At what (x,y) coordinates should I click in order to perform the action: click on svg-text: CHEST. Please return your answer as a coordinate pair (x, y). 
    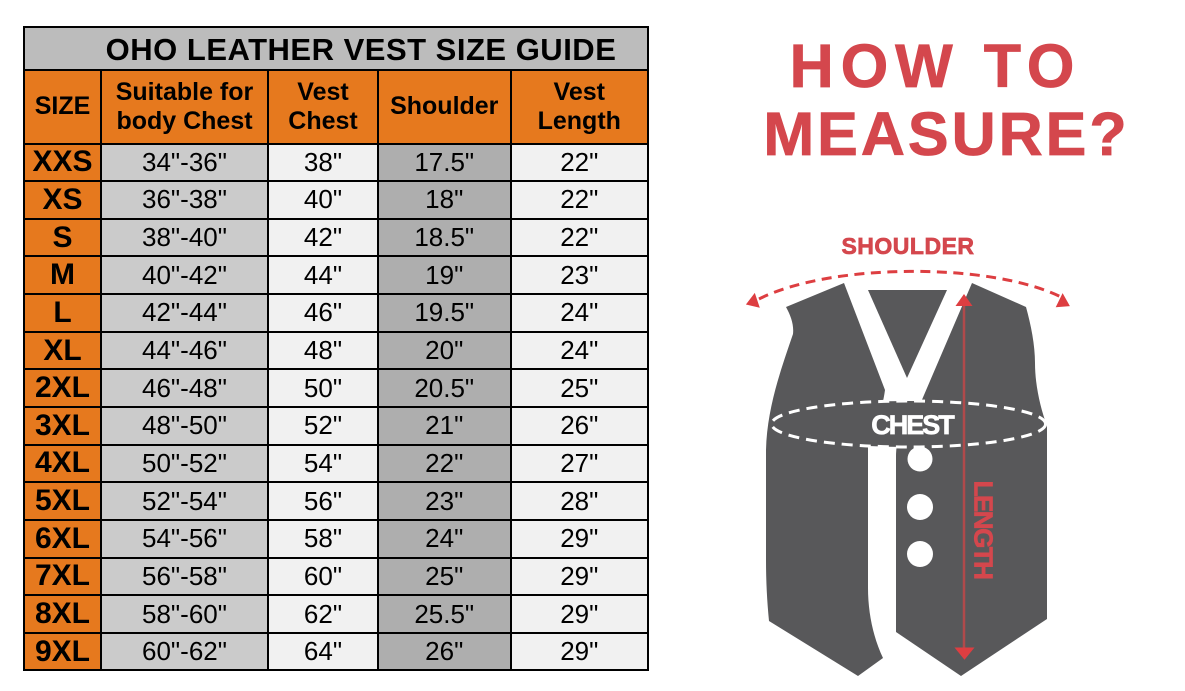
    Looking at the image, I should click on (913, 425).